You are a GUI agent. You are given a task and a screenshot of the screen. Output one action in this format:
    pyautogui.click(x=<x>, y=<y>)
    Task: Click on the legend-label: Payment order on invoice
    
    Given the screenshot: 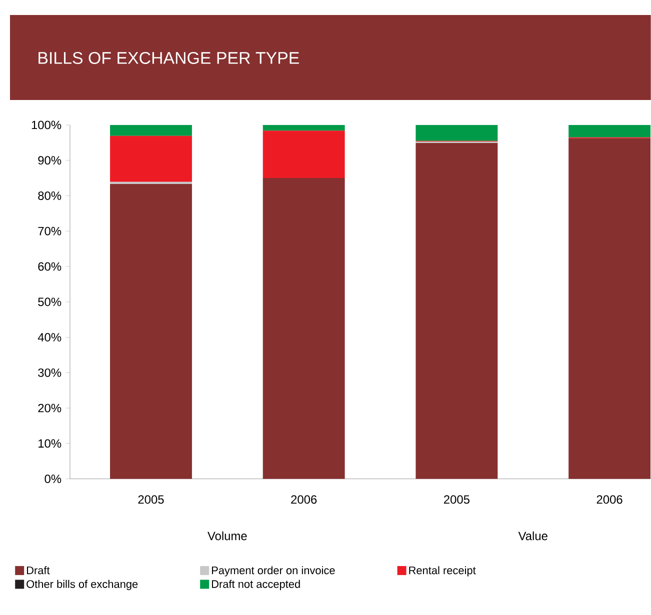 What is the action you would take?
    pyautogui.click(x=273, y=571)
    